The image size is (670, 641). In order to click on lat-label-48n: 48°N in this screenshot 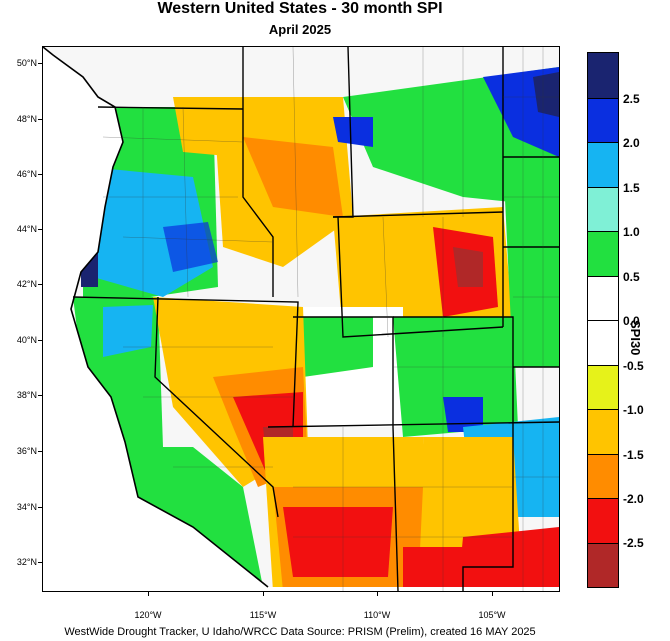, I will do `click(26, 119)`.